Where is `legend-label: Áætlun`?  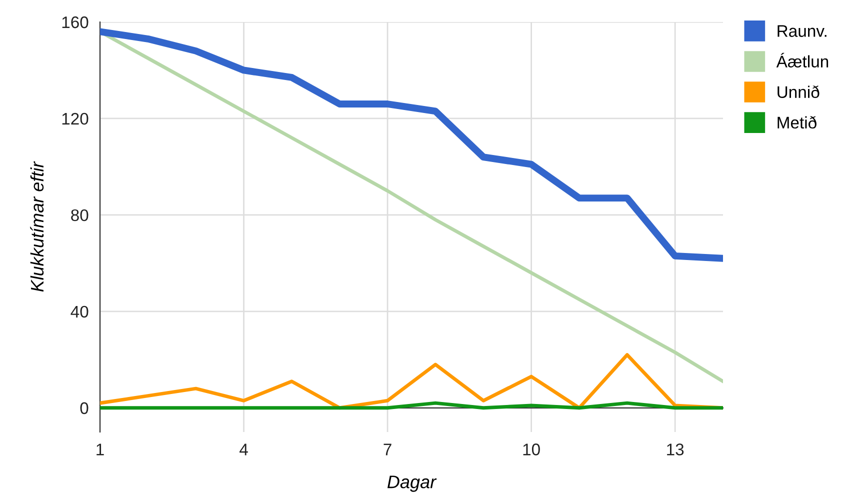
legend-label: Áætlun is located at coordinates (802, 60).